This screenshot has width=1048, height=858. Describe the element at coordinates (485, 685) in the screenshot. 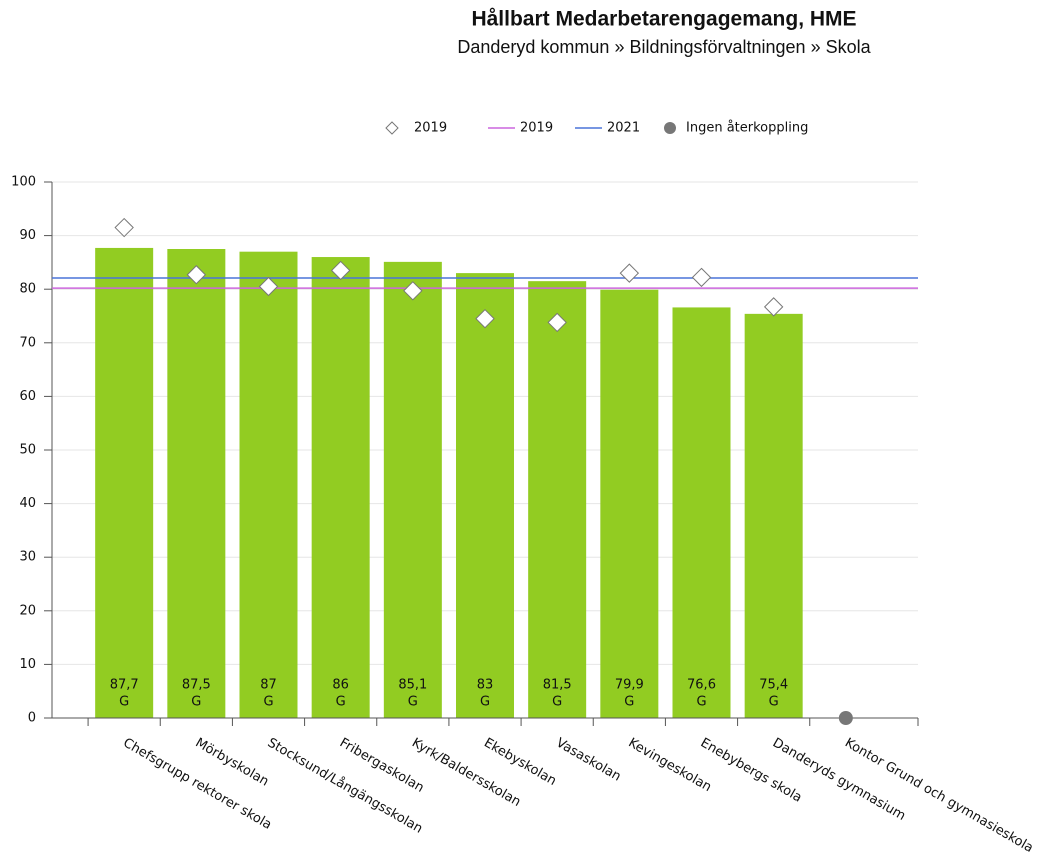

I see `value-label: 83` at that location.